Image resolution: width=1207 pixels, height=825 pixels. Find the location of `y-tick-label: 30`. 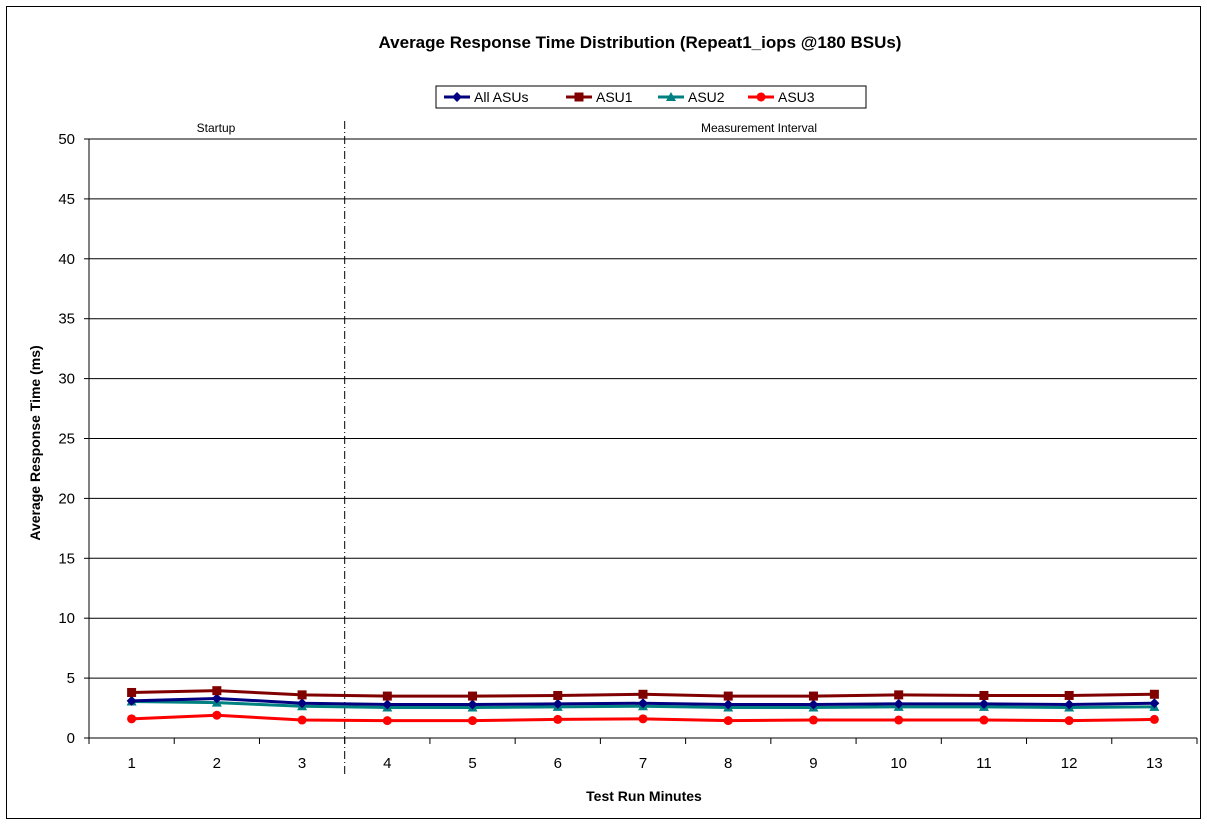

y-tick-label: 30 is located at coordinates (66, 379).